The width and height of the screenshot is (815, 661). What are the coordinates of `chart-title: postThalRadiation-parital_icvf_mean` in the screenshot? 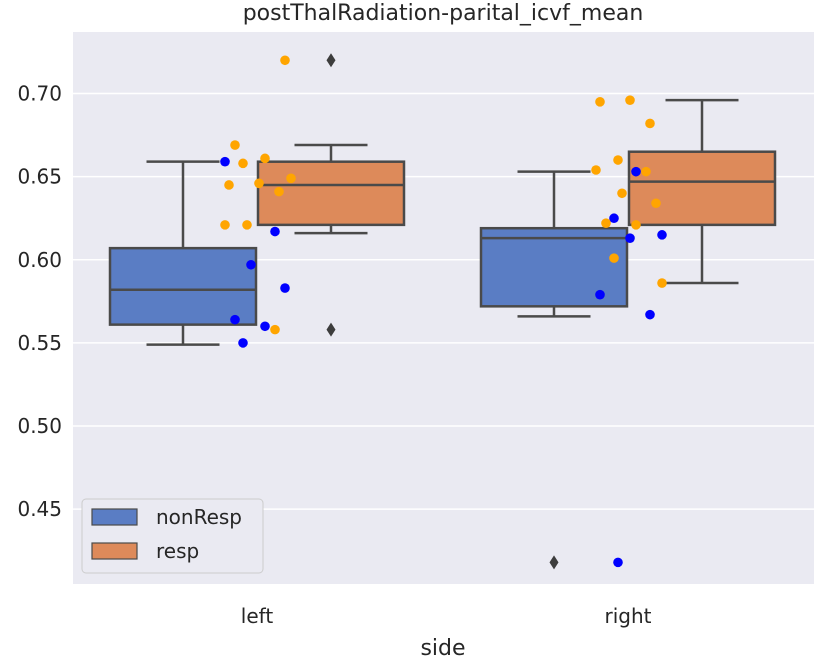 It's located at (443, 13).